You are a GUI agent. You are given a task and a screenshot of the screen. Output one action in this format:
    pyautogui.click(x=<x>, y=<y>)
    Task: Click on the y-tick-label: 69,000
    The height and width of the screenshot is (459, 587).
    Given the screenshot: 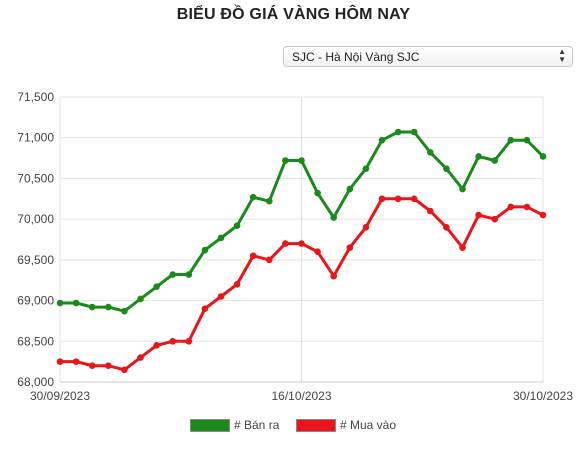 What is the action you would take?
    pyautogui.click(x=35, y=301)
    